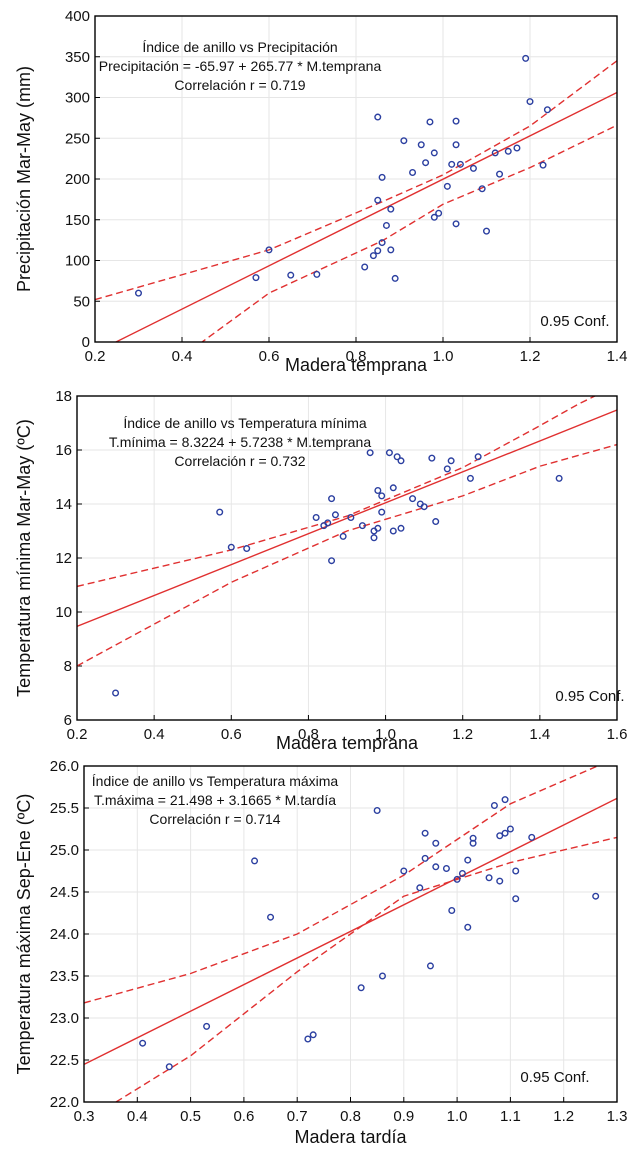 This screenshot has width=631, height=1151. Describe the element at coordinates (245, 423) in the screenshot. I see `chart-title: Índice de anillo vs Temperatura mínima` at that location.